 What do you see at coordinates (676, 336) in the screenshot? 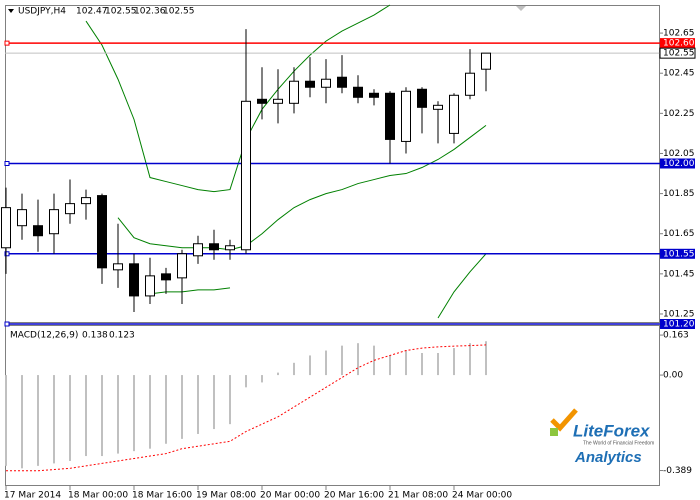
I see `y-tick-label: 0.163` at bounding box center [676, 336].